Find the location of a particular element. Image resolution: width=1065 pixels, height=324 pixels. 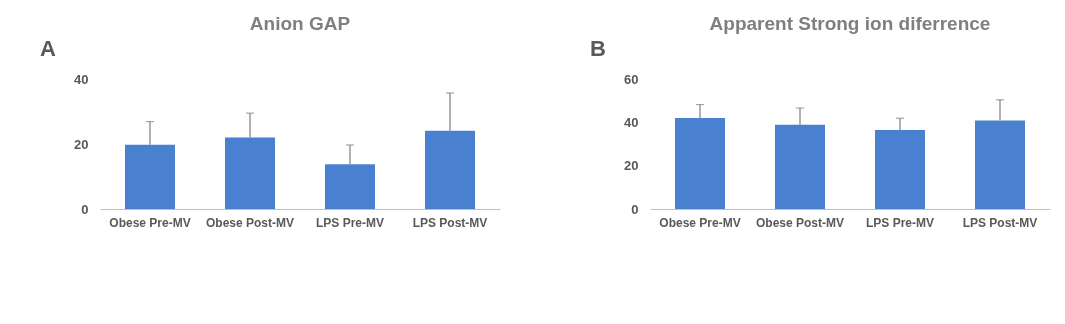

y-tick-label: 60 is located at coordinates (631, 79).